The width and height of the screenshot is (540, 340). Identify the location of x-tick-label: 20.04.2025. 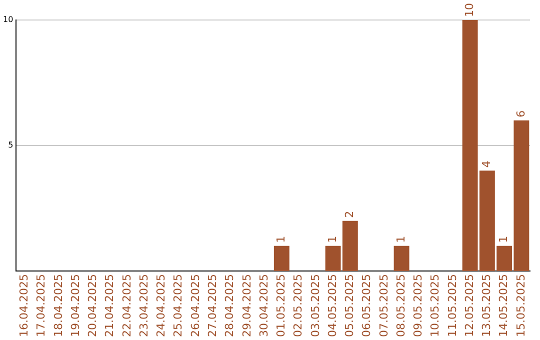
(93, 306).